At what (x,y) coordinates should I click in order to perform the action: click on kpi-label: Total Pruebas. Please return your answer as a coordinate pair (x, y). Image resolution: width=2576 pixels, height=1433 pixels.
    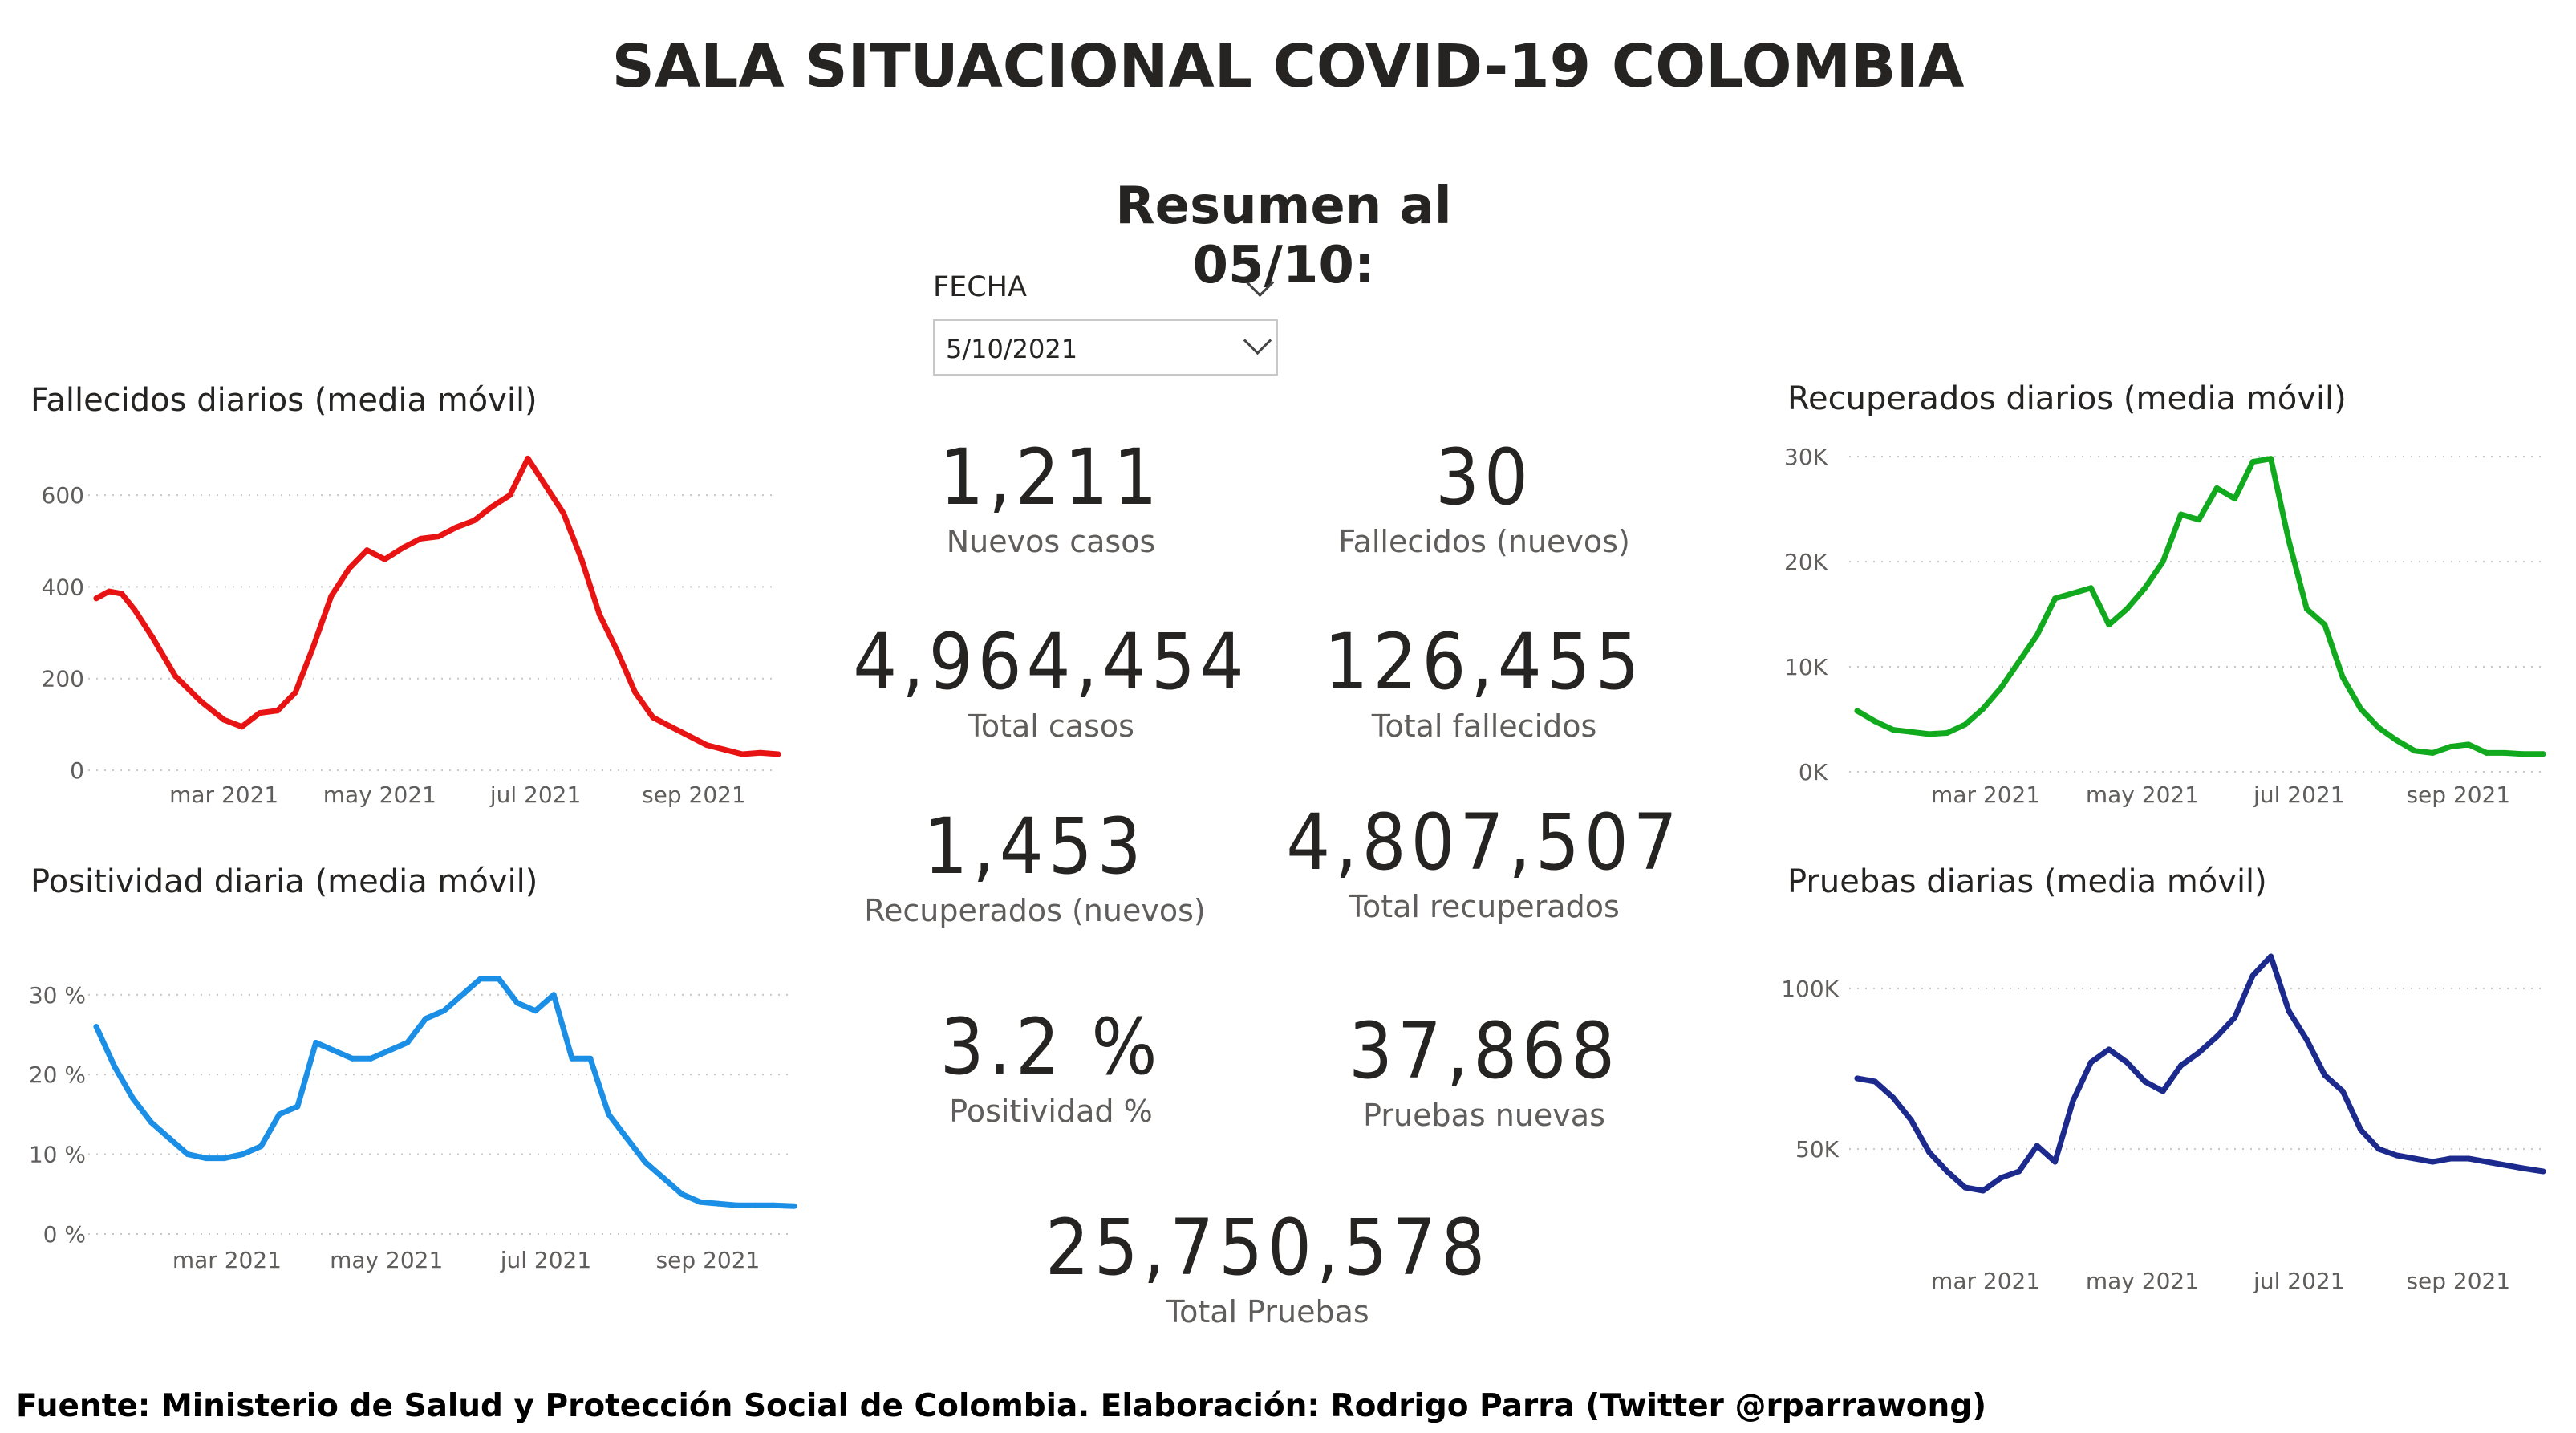
    Looking at the image, I should click on (1267, 1311).